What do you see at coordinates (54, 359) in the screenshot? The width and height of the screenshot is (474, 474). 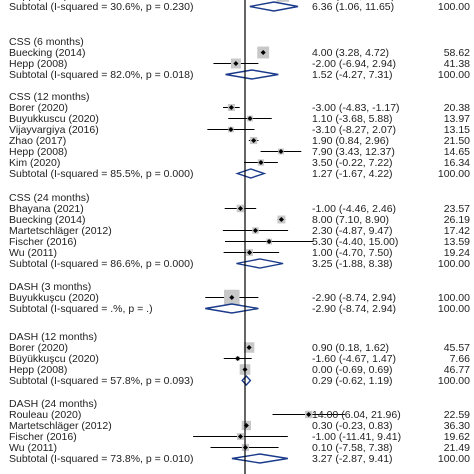 I see `study-label: Büyükkuşcu (2020)` at bounding box center [54, 359].